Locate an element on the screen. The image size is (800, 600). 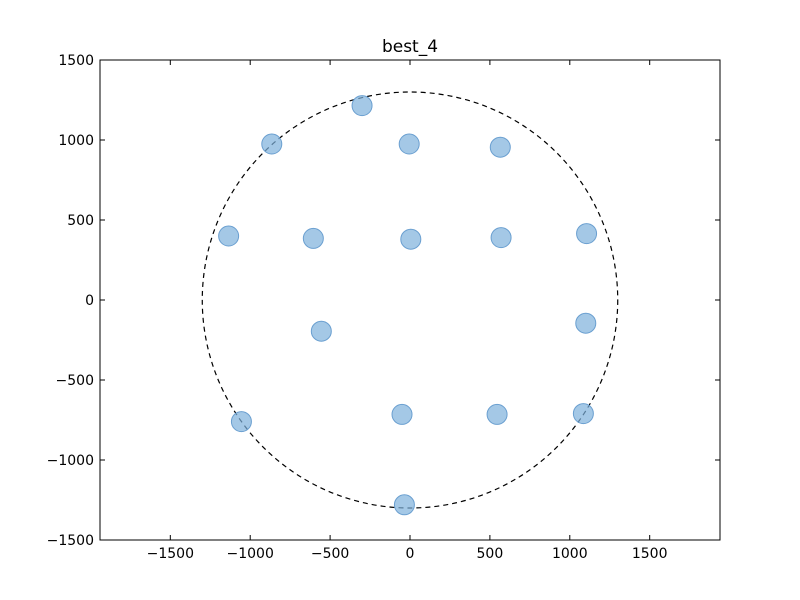
x-tick-label: 1500 is located at coordinates (650, 554).